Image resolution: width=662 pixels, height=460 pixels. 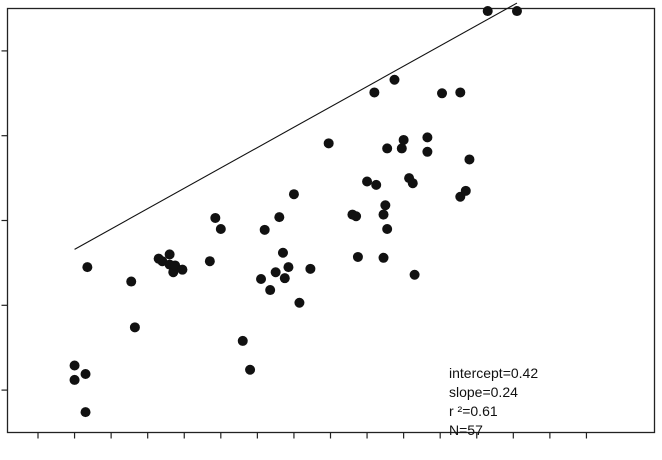 What do you see at coordinates (312, 435) in the screenshot?
I see `x-axis-ticks` at bounding box center [312, 435].